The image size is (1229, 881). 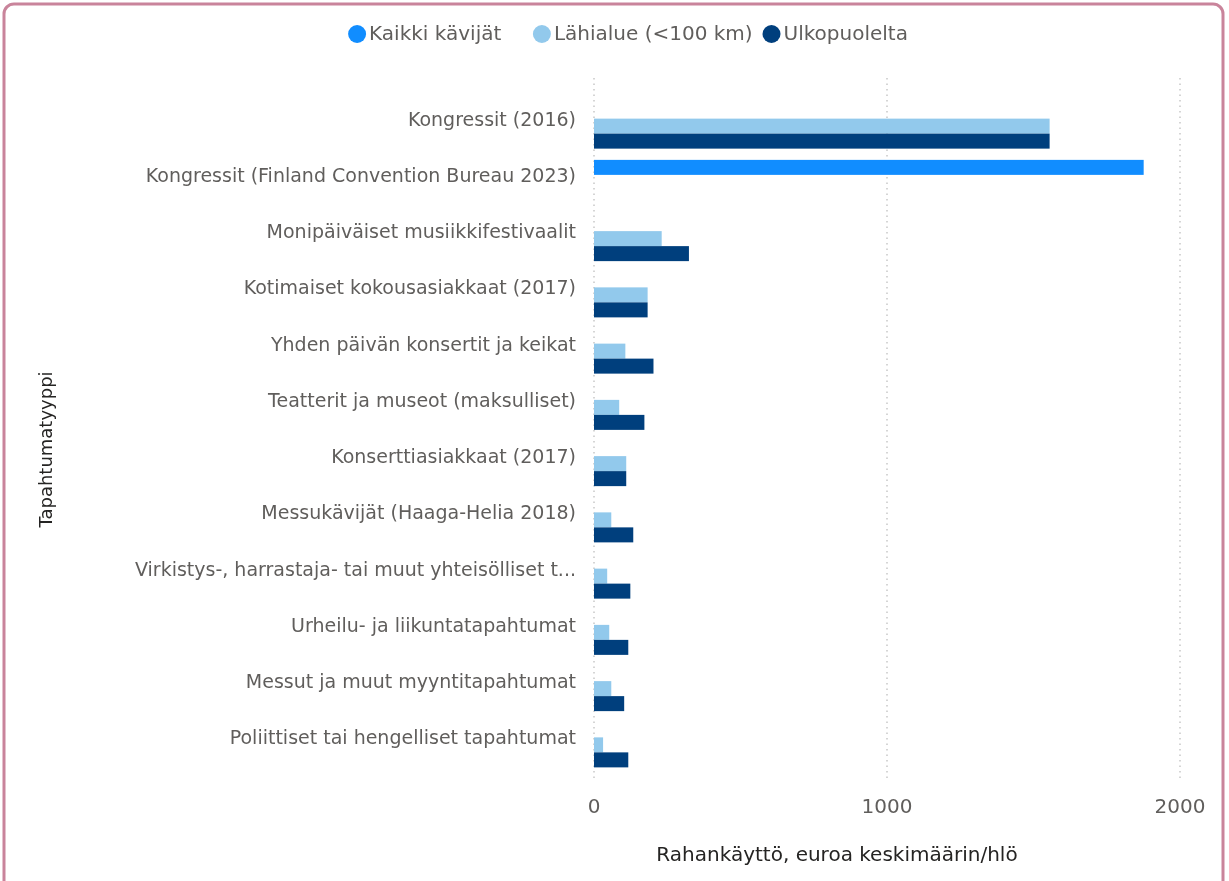 What do you see at coordinates (402, 737) in the screenshot?
I see `y-tick-label: Poliittiset tai hengelliset tapahtumat` at bounding box center [402, 737].